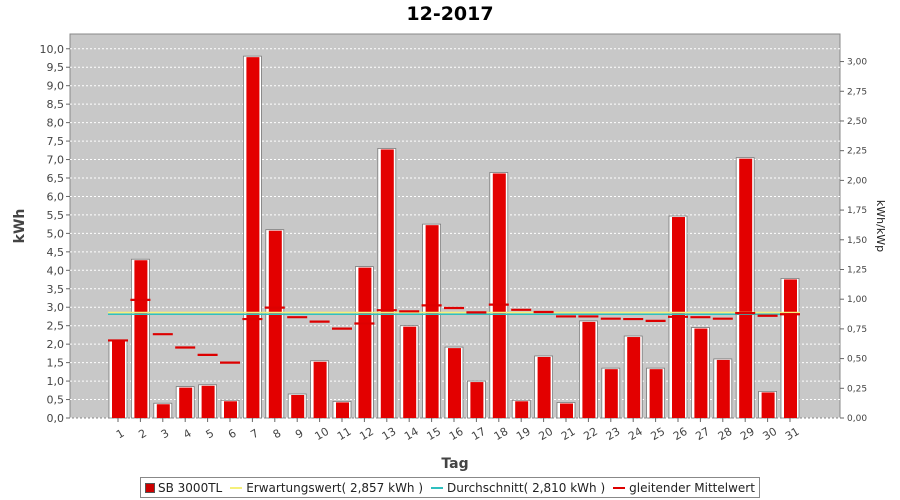 Image resolution: width=900 pixels, height=500 pixels. What do you see at coordinates (187, 434) in the screenshot?
I see `x-tick-label: 4` at bounding box center [187, 434].